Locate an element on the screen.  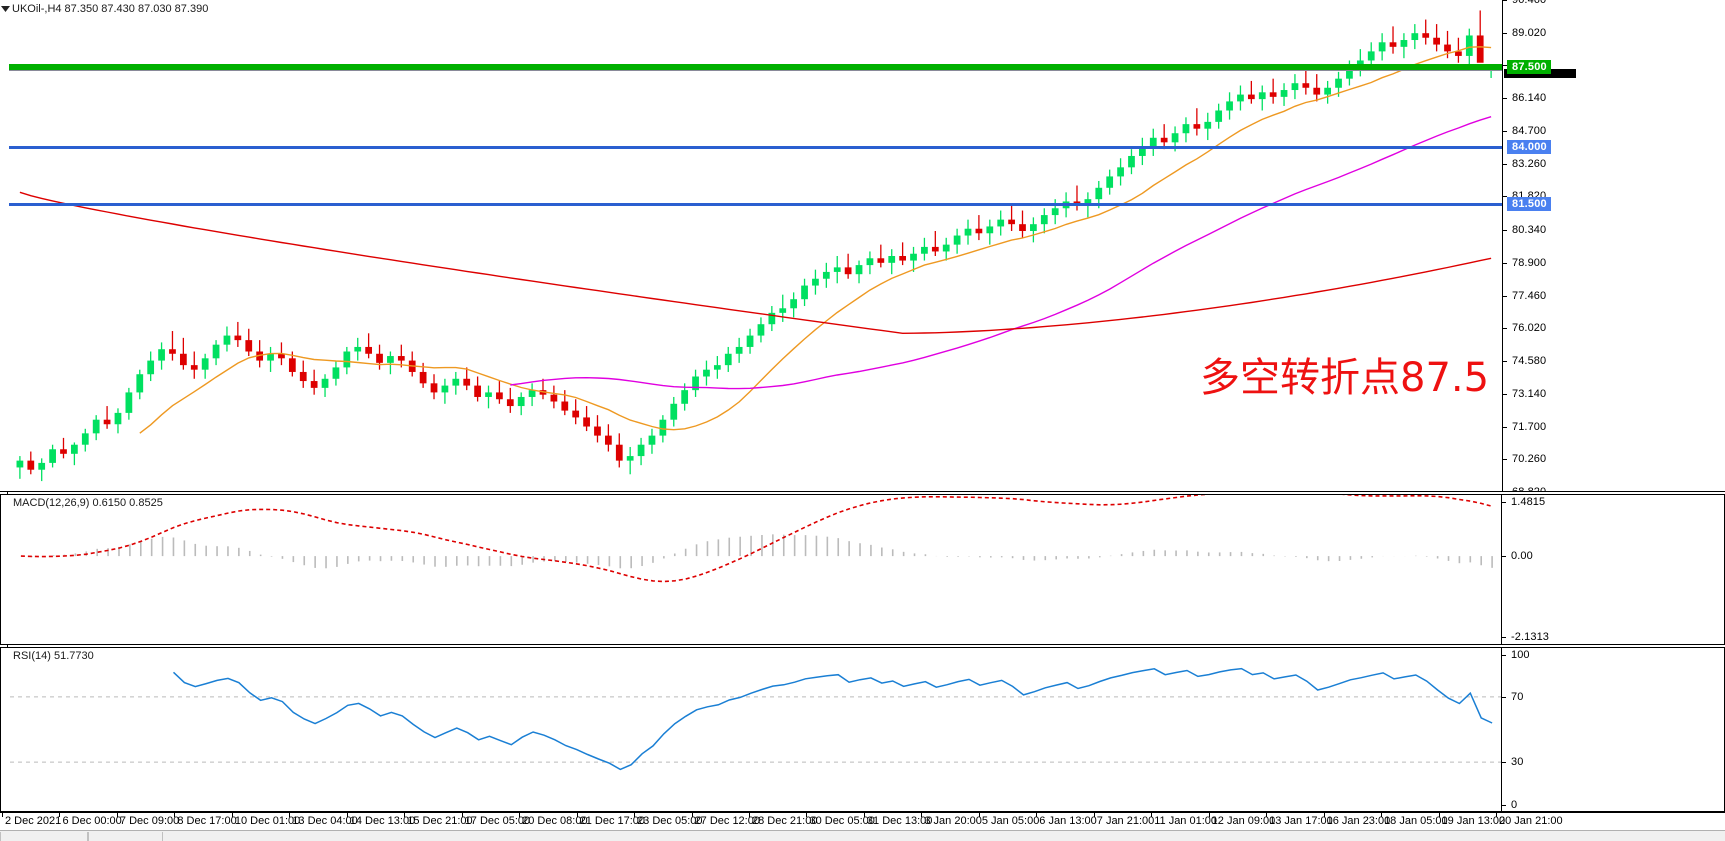
time-axis-label: 2 Dec 2021 is located at coordinates (33, 821).